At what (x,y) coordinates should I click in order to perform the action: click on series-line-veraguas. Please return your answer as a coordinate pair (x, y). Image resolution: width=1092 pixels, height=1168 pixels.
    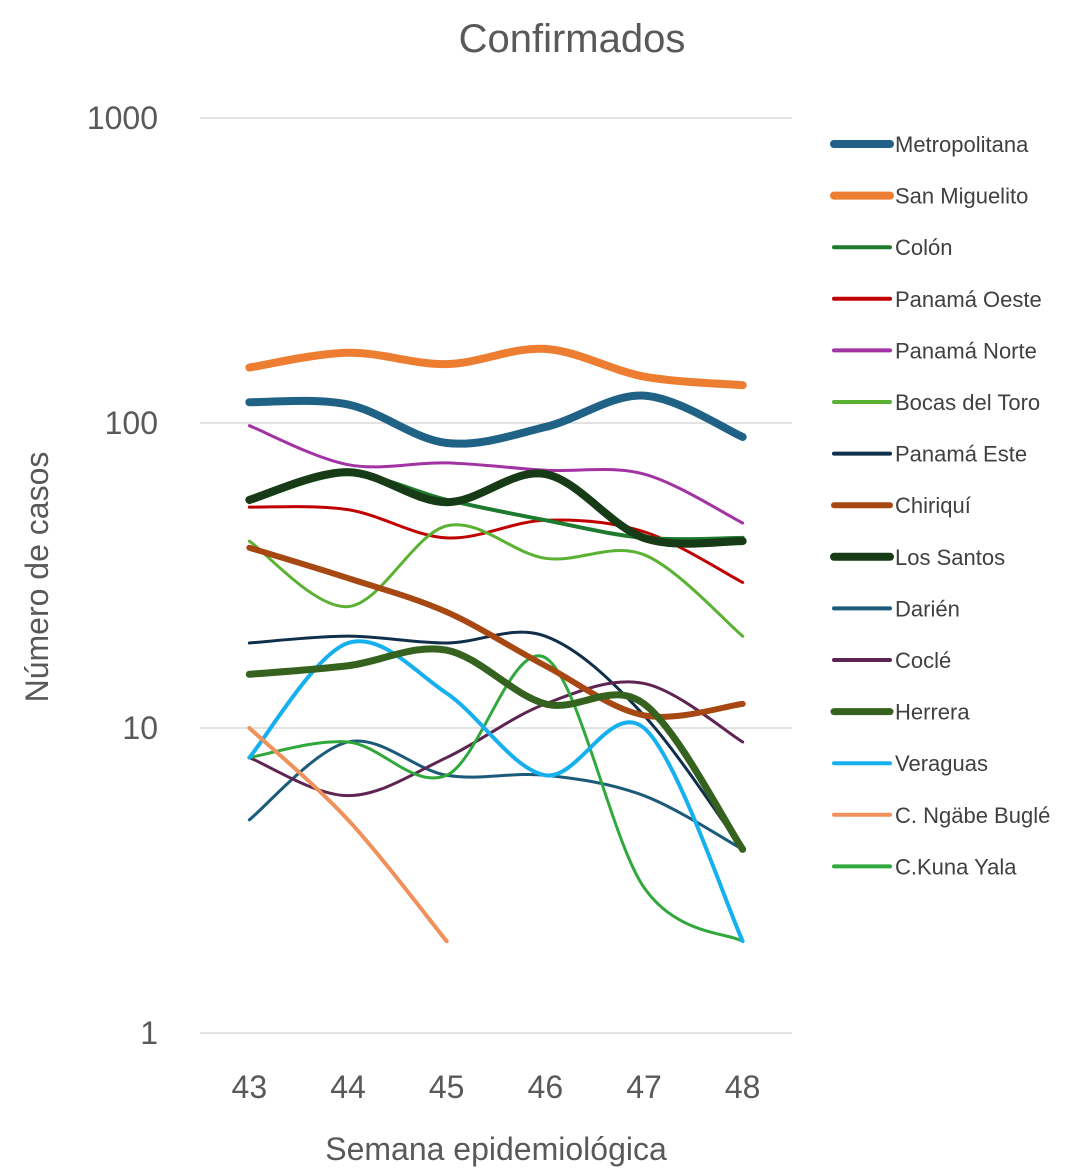
    Looking at the image, I should click on (496, 791).